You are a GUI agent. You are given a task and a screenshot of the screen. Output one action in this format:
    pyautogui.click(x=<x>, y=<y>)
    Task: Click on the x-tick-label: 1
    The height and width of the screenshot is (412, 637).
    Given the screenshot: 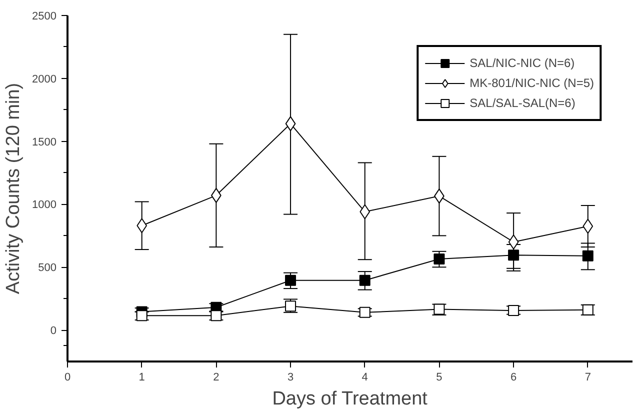 What is the action you would take?
    pyautogui.click(x=141, y=378)
    